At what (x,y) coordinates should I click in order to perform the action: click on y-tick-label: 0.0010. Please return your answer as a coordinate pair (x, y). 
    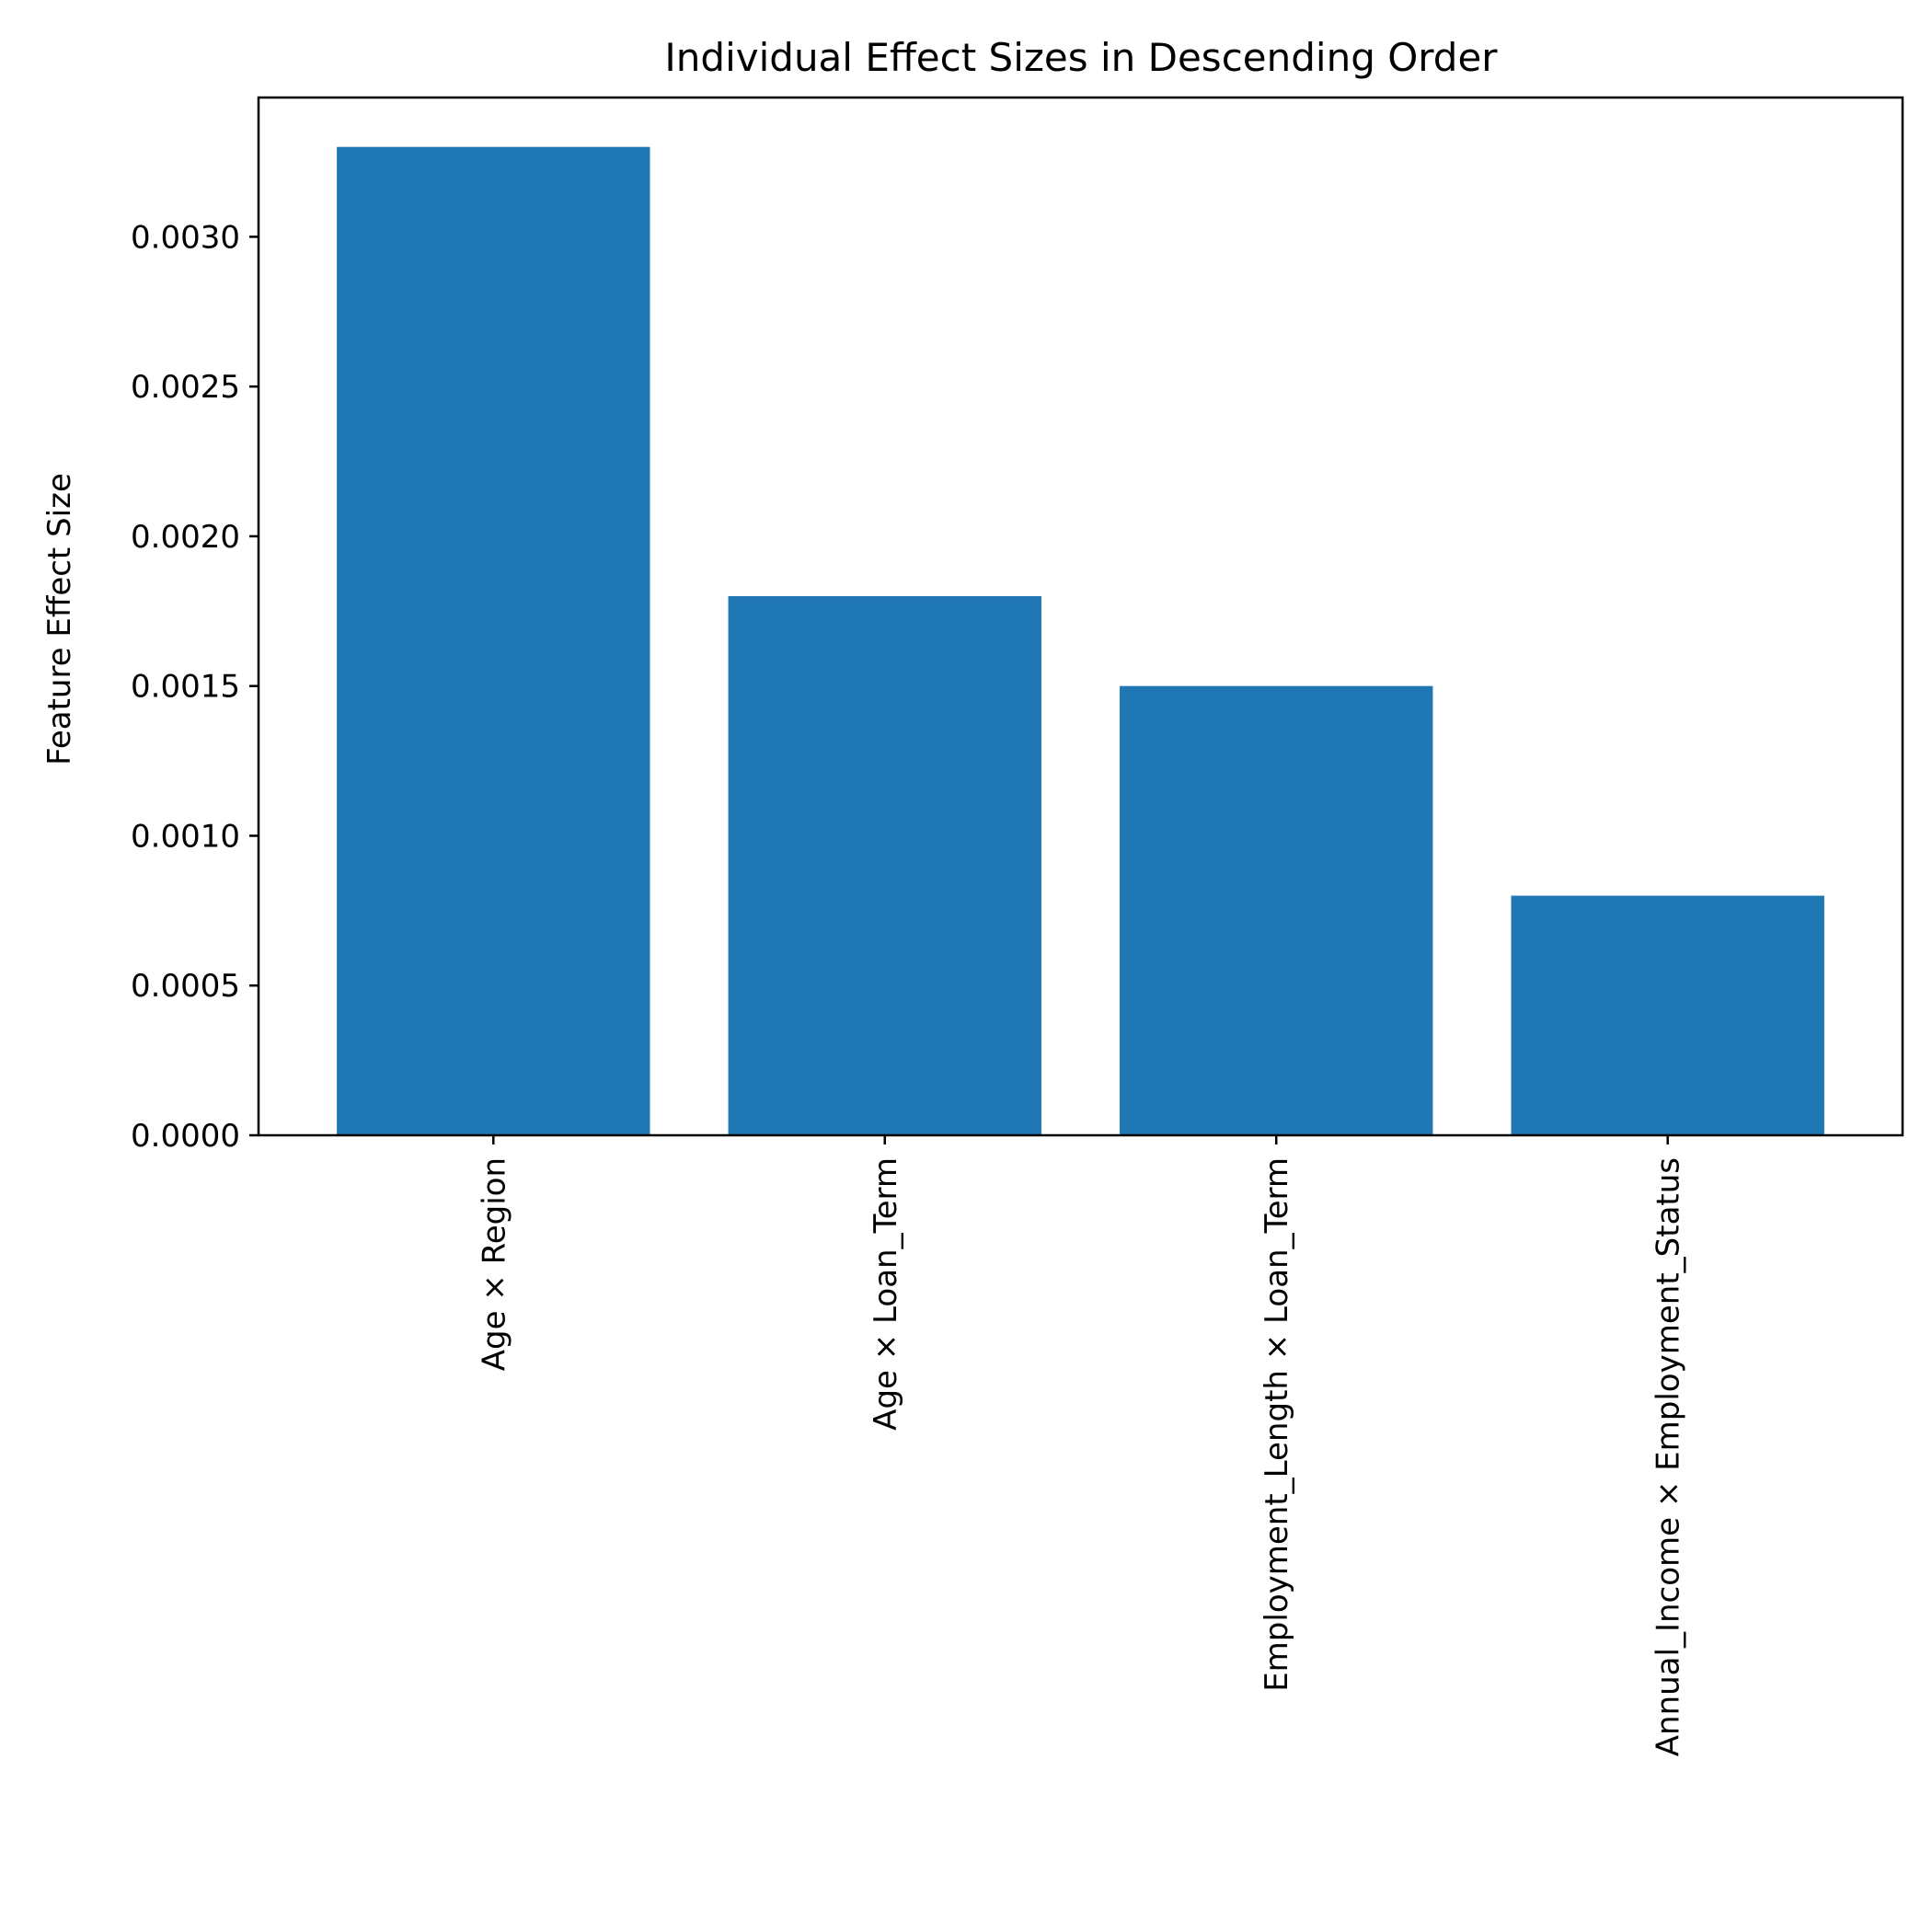
    Looking at the image, I should click on (185, 836).